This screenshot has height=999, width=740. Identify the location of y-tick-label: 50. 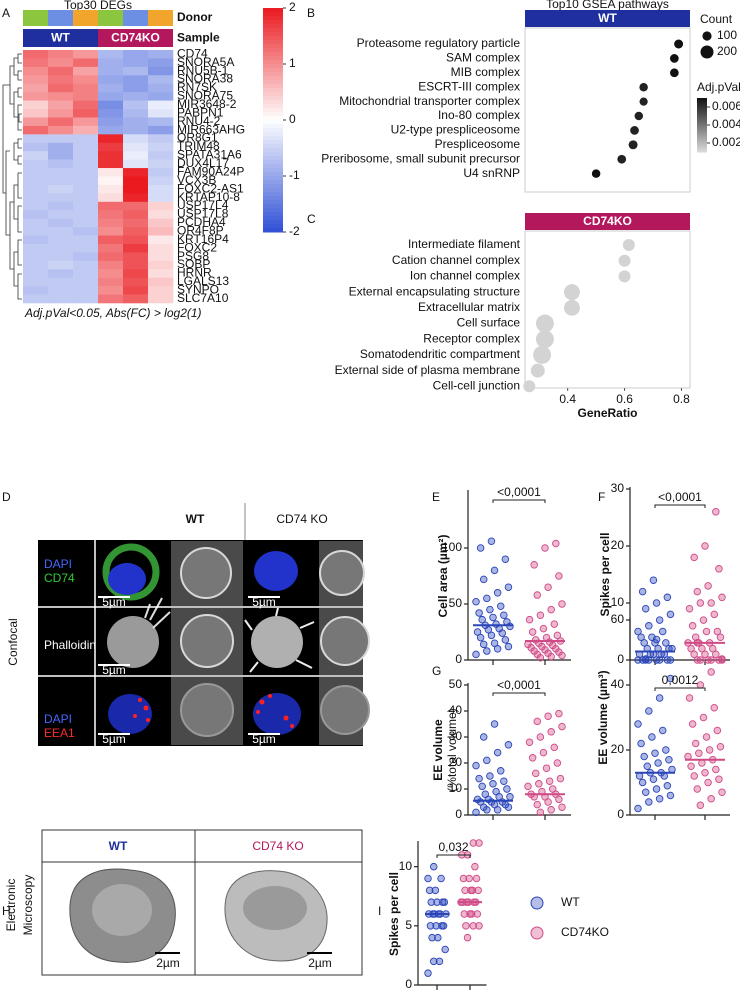
(456, 684).